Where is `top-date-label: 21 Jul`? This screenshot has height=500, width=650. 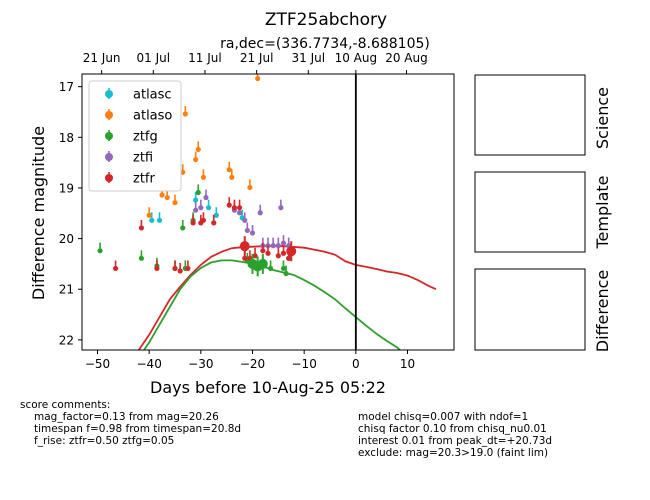
top-date-label: 21 Jul is located at coordinates (257, 58).